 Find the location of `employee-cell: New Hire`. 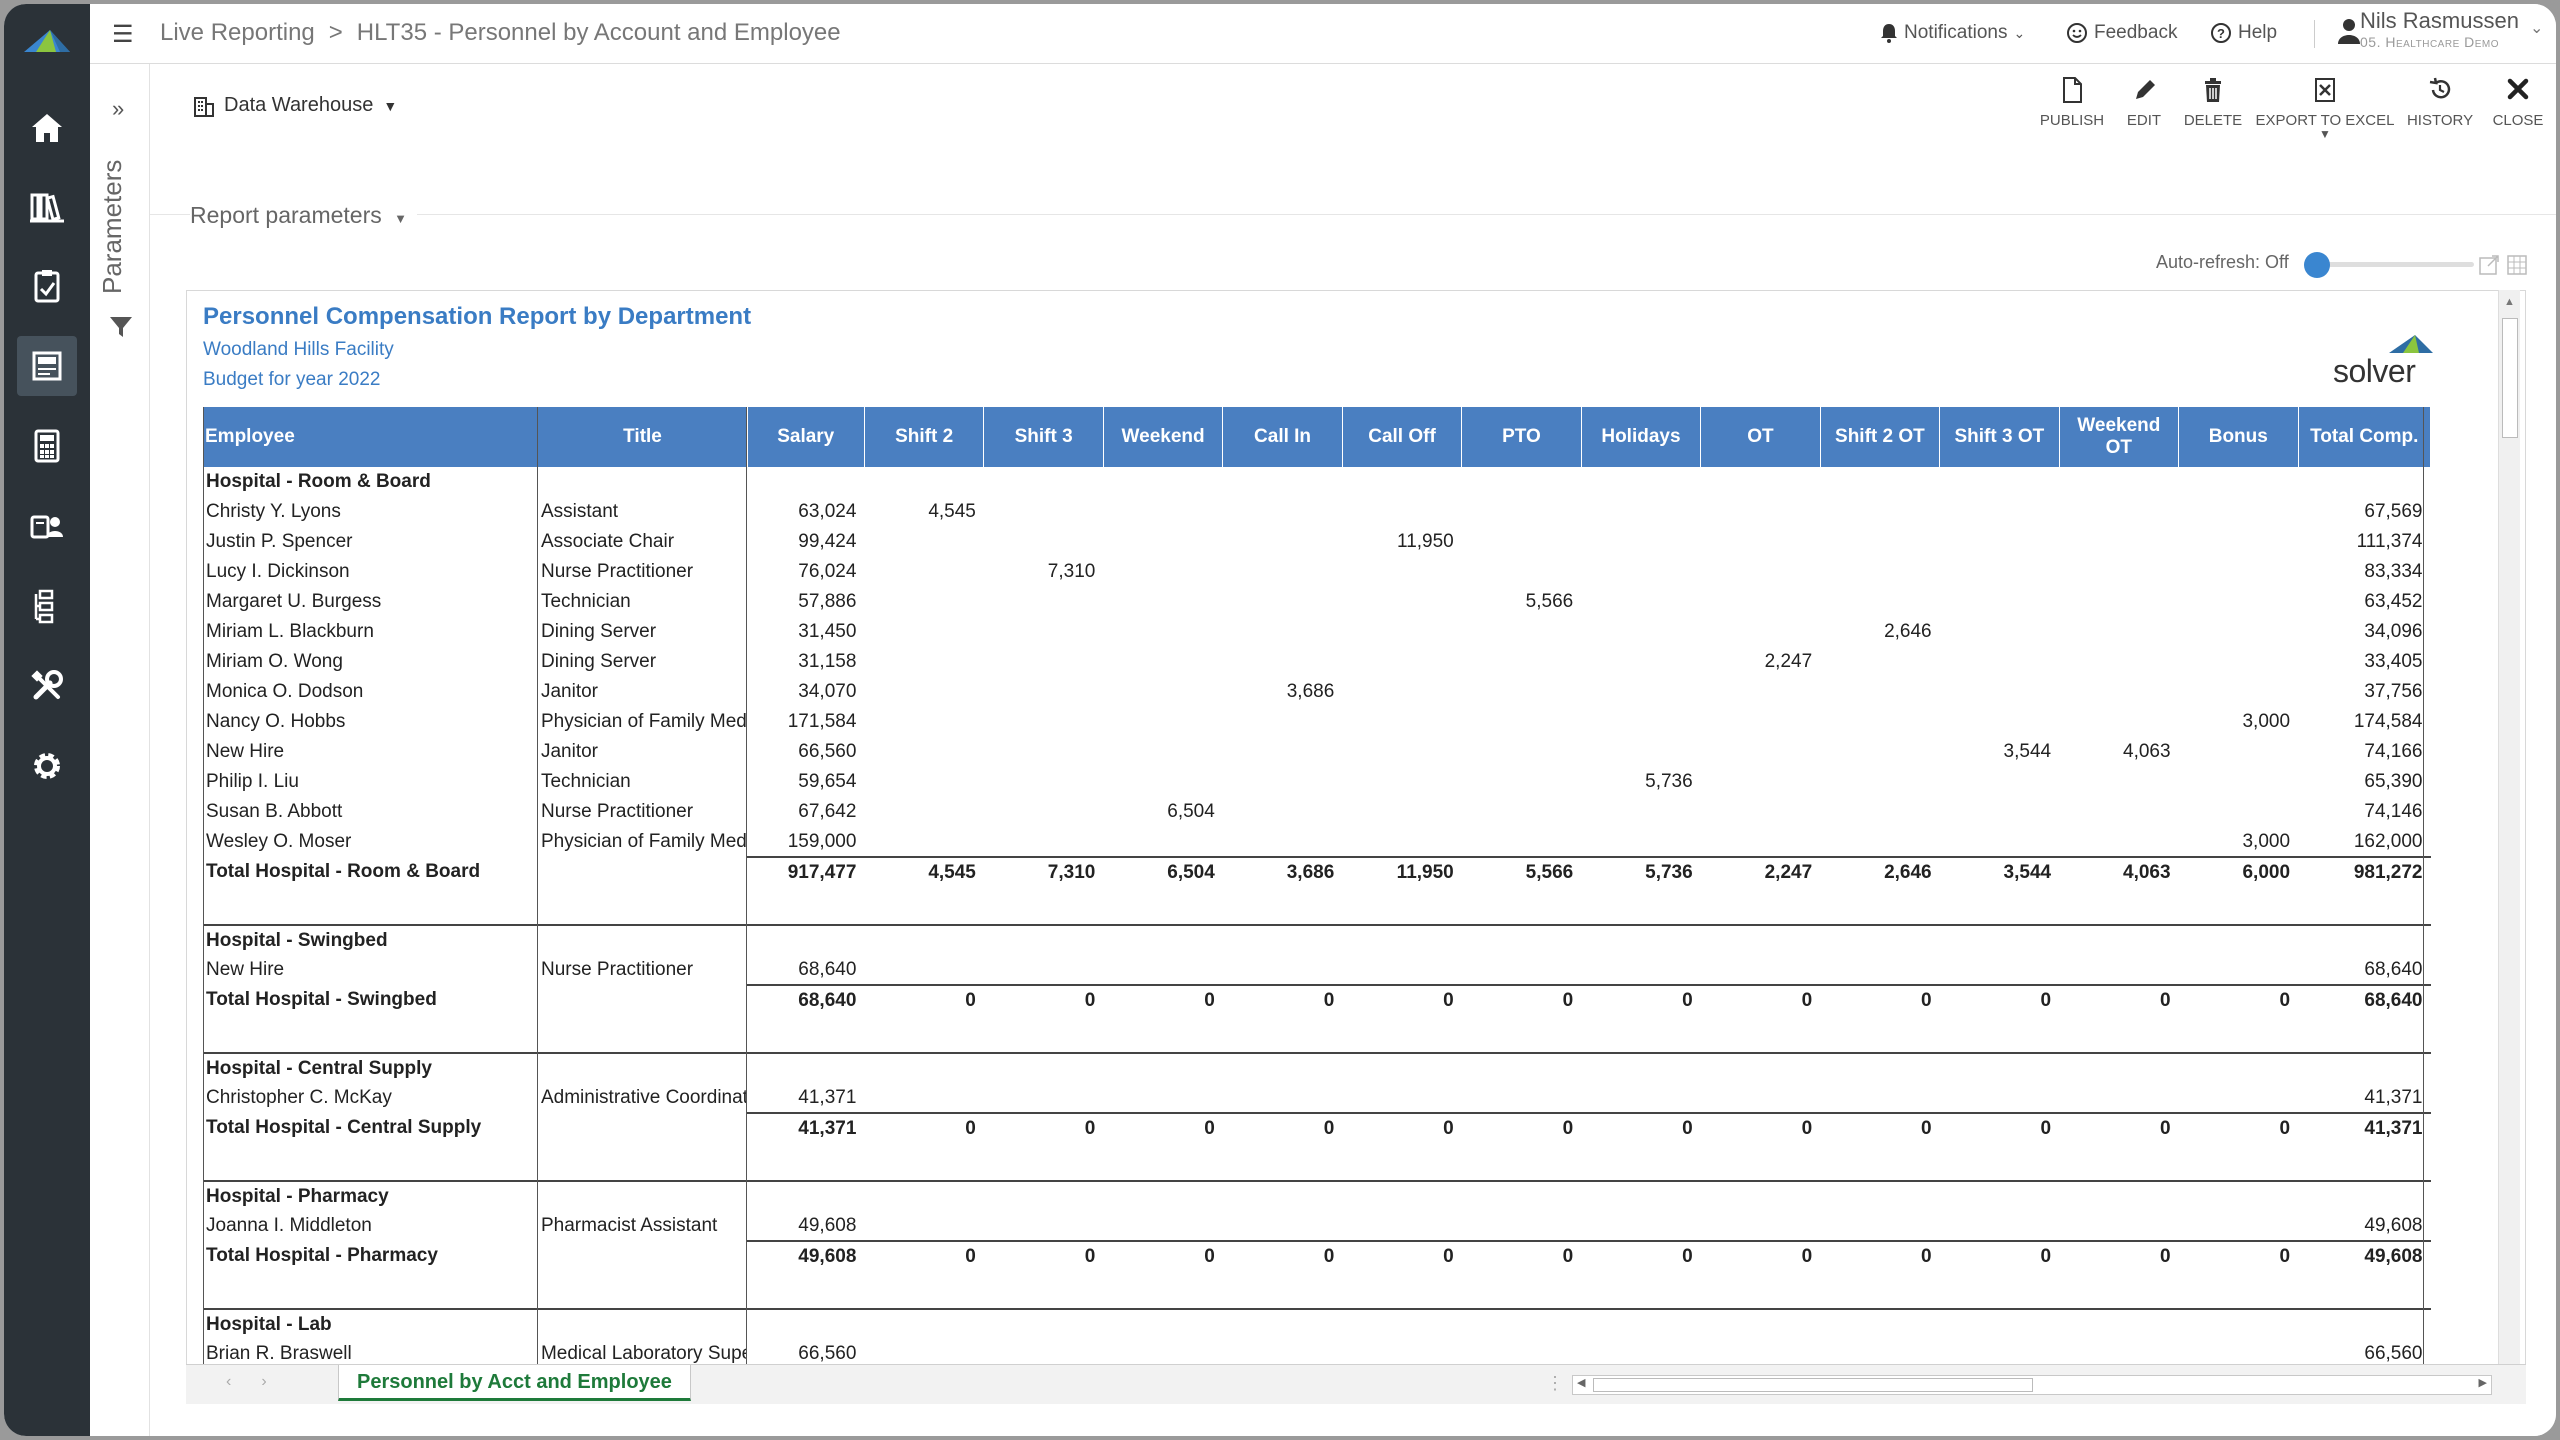

employee-cell: New Hire is located at coordinates (245, 751).